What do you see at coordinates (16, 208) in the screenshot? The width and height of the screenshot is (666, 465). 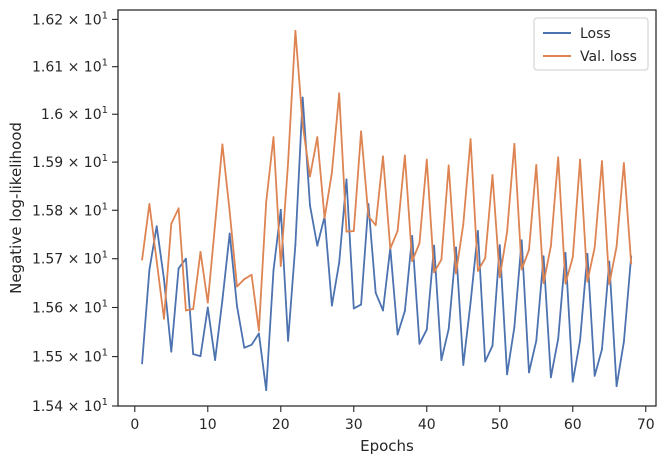 I see `y-axis-label: Negative log-likelihood` at bounding box center [16, 208].